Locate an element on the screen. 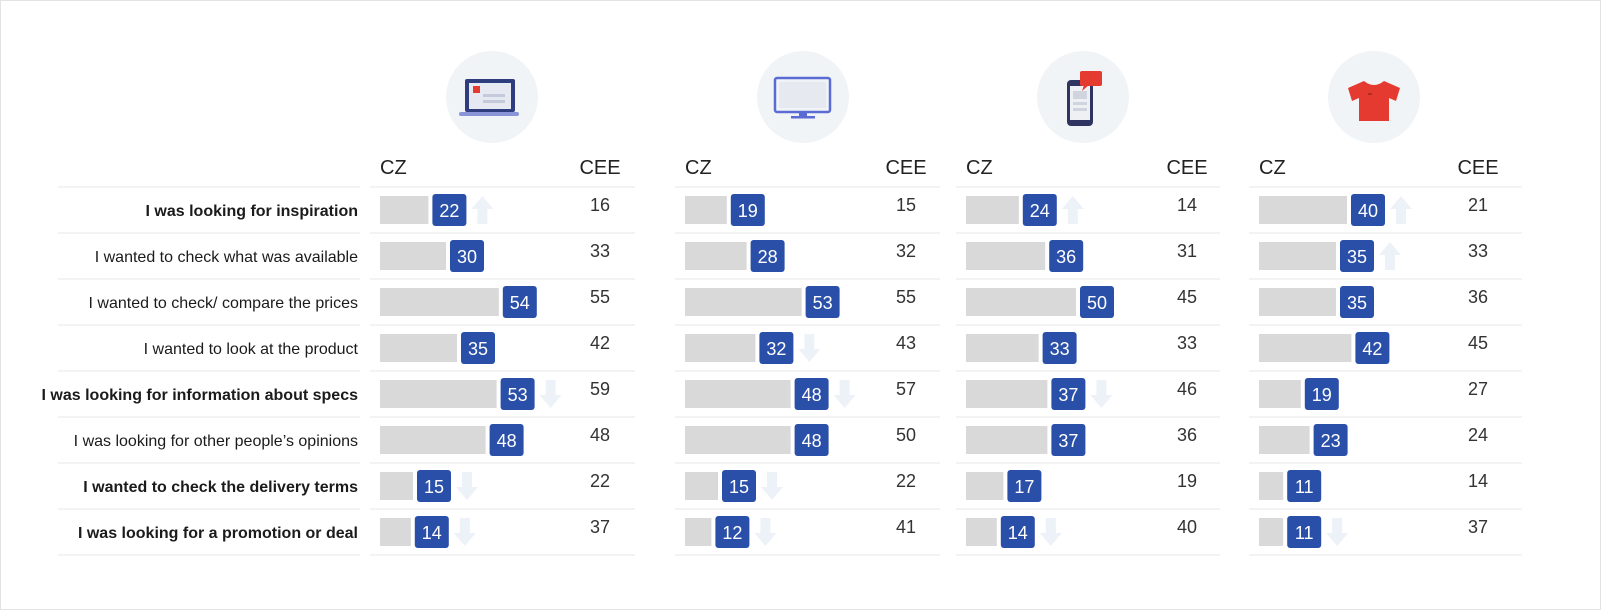 The image size is (1601, 610). cee-value-label: 50 is located at coordinates (906, 435).